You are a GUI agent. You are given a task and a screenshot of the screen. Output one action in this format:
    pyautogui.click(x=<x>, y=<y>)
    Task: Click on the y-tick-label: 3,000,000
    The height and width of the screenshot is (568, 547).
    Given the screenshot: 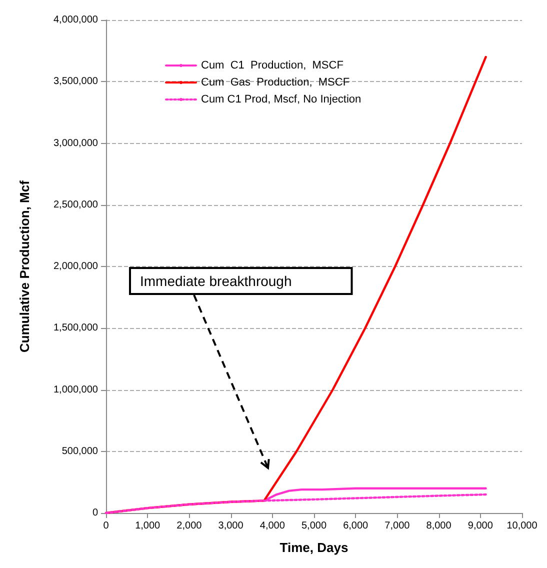 What is the action you would take?
    pyautogui.click(x=76, y=143)
    